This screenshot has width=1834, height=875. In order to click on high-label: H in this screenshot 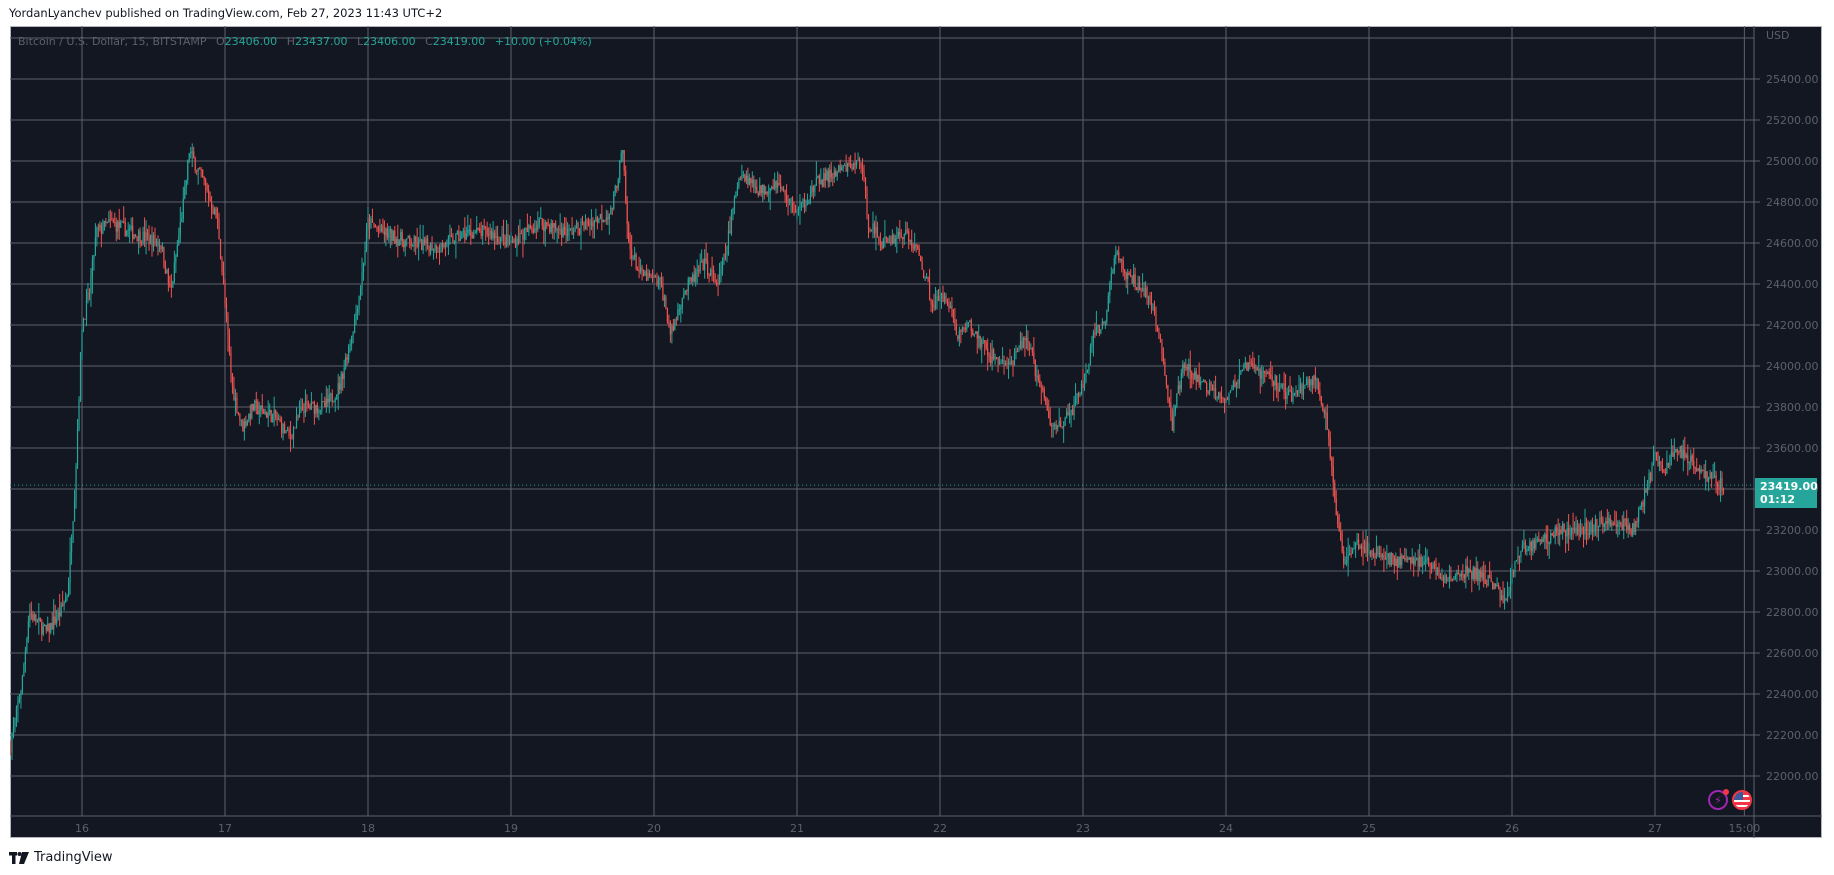, I will do `click(290, 41)`.